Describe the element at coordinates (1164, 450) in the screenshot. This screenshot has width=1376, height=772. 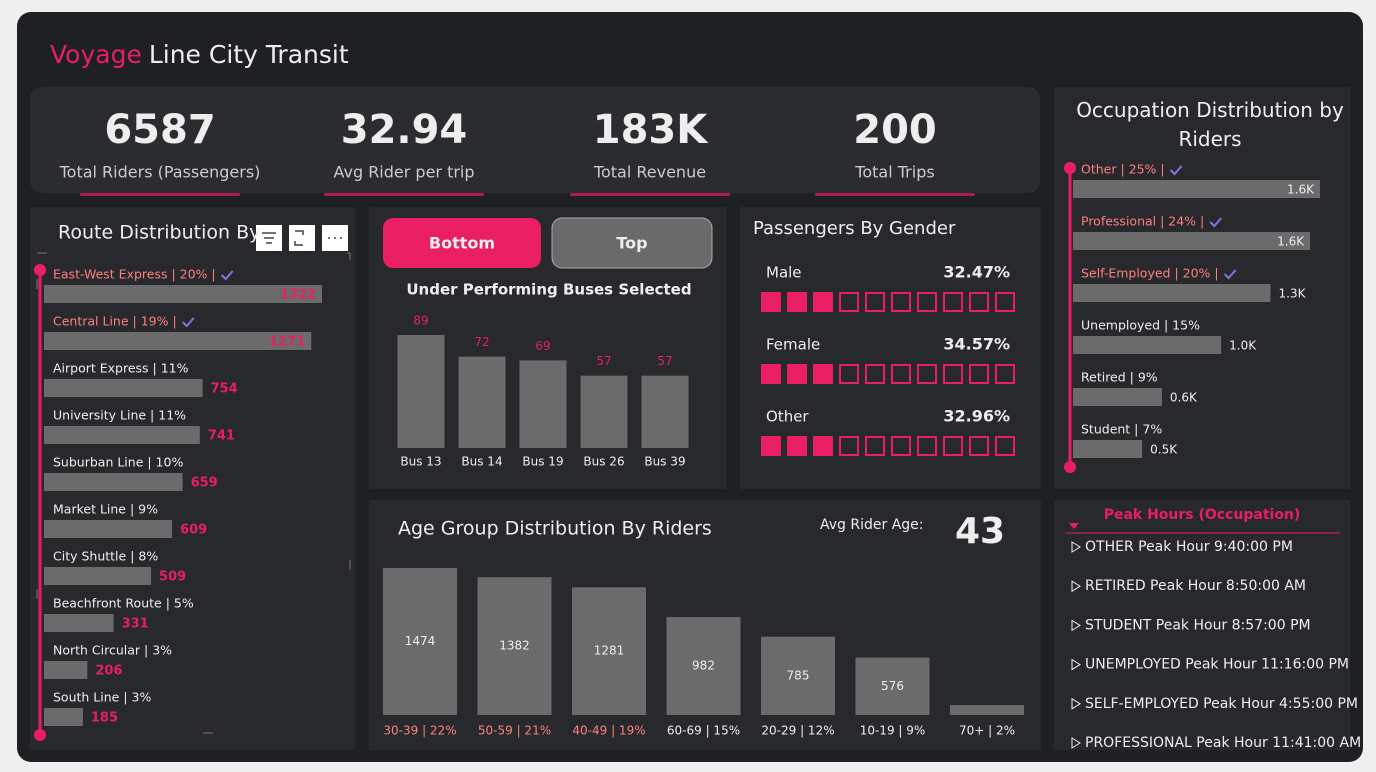
I see `value-label: 0.5K` at that location.